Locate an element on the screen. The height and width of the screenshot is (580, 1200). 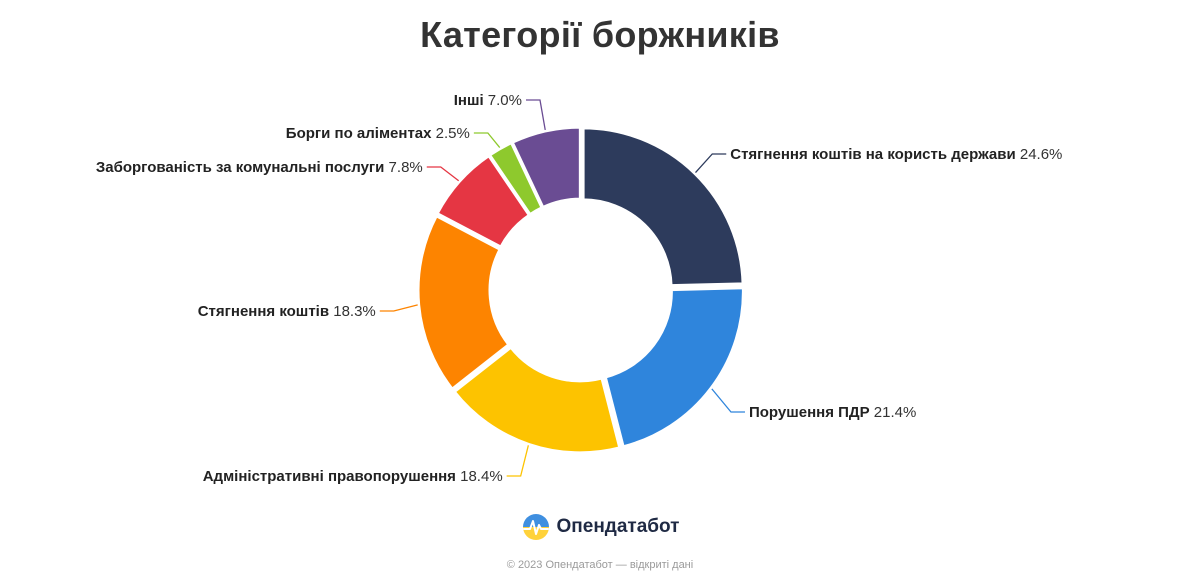
slice-label: Інші 7.0% is located at coordinates (488, 100).